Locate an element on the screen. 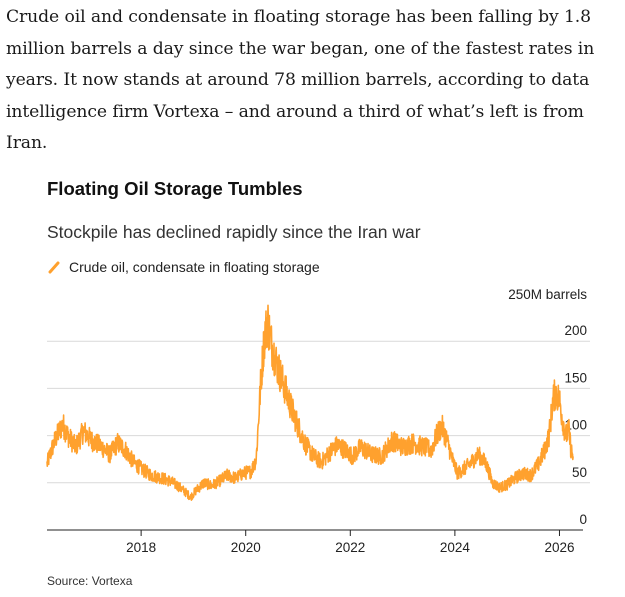 This screenshot has width=625, height=597. x-tick-label: 2020 is located at coordinates (246, 547).